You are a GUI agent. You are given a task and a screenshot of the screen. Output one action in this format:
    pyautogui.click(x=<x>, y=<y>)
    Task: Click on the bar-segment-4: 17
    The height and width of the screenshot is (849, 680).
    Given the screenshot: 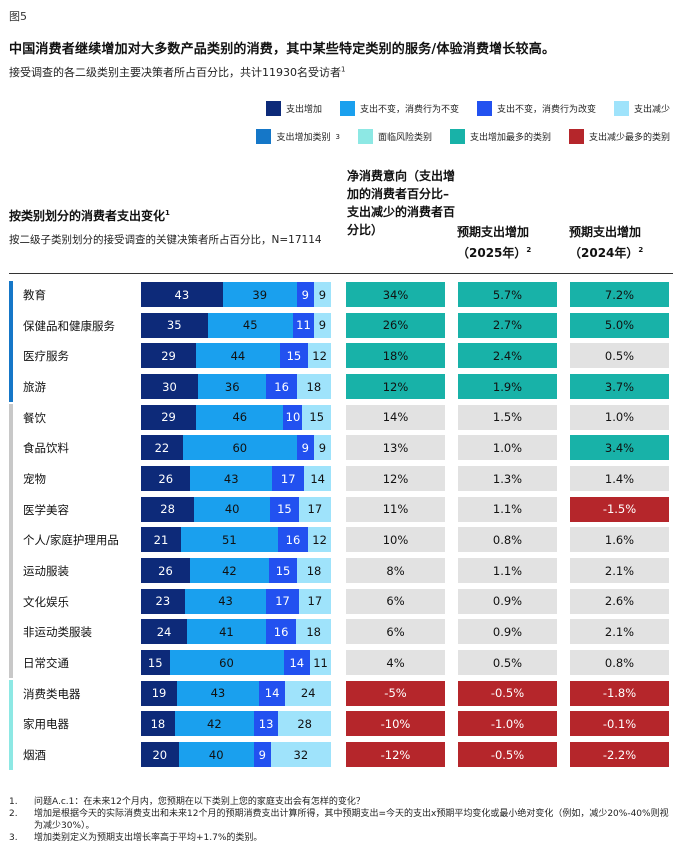 What is the action you would take?
    pyautogui.click(x=314, y=601)
    